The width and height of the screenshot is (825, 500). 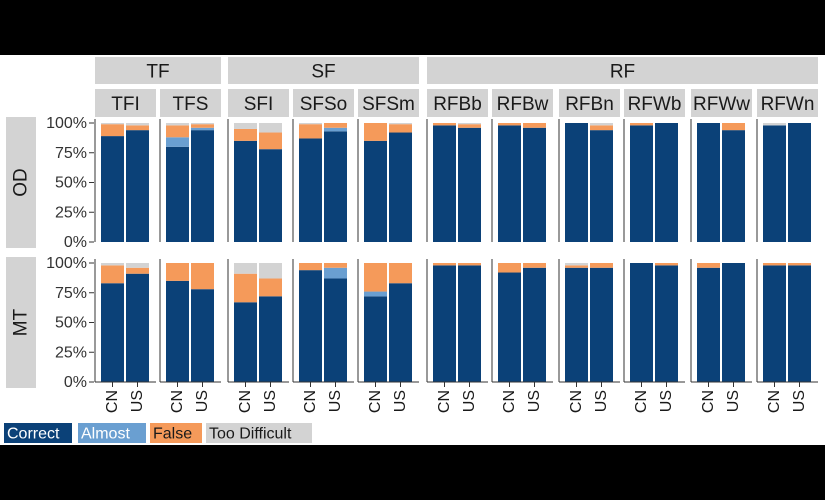 What do you see at coordinates (388, 103) in the screenshot?
I see `facet-strip-sfsm` at bounding box center [388, 103].